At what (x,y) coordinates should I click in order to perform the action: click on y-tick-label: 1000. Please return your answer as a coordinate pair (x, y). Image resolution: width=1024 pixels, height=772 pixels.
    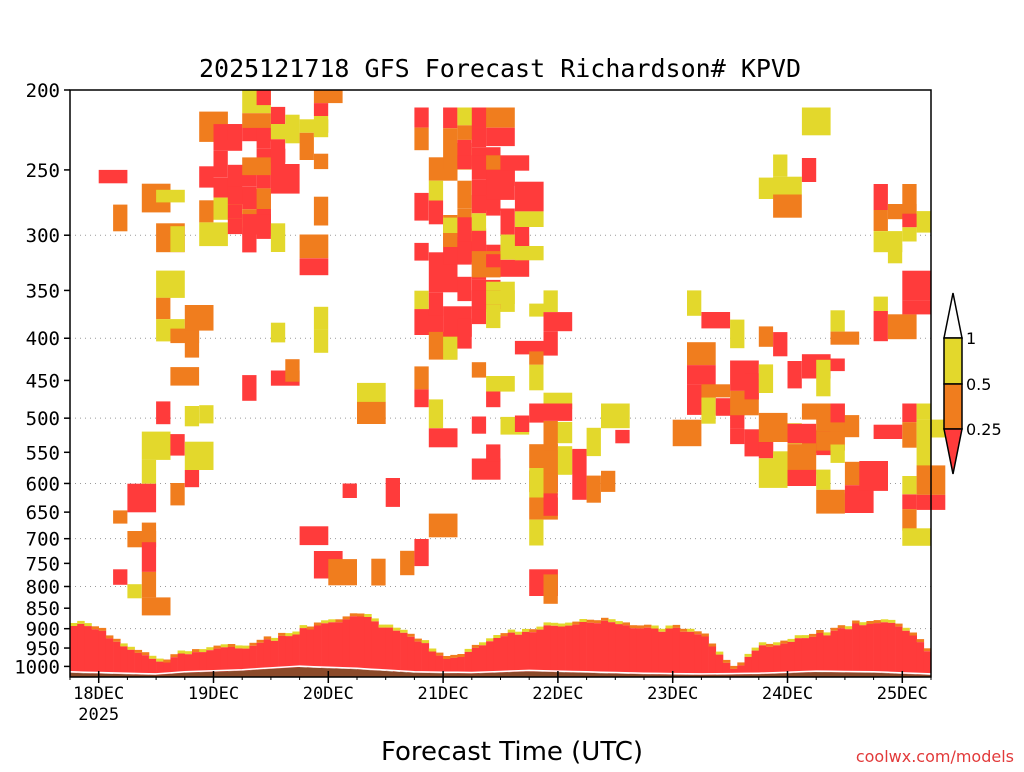
    Looking at the image, I should click on (37, 667).